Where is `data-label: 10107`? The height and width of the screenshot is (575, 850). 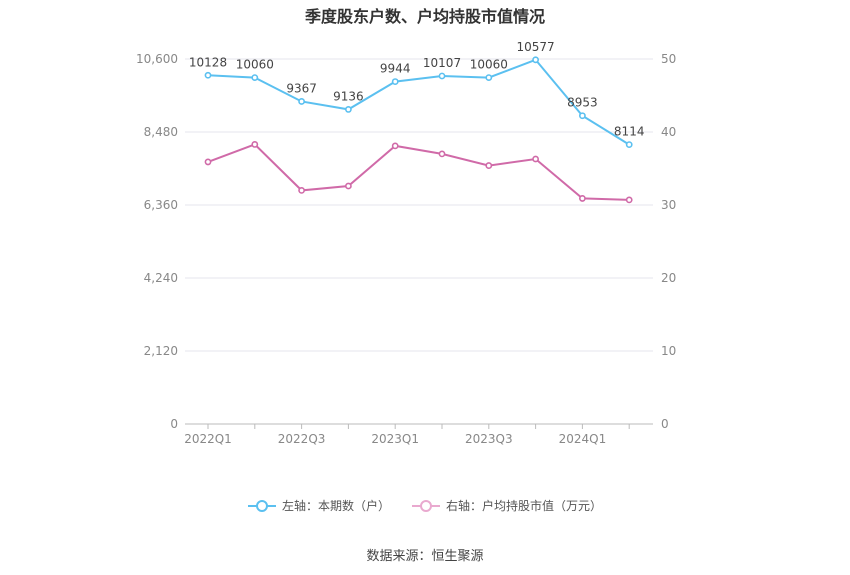 data-label: 10107 is located at coordinates (442, 63).